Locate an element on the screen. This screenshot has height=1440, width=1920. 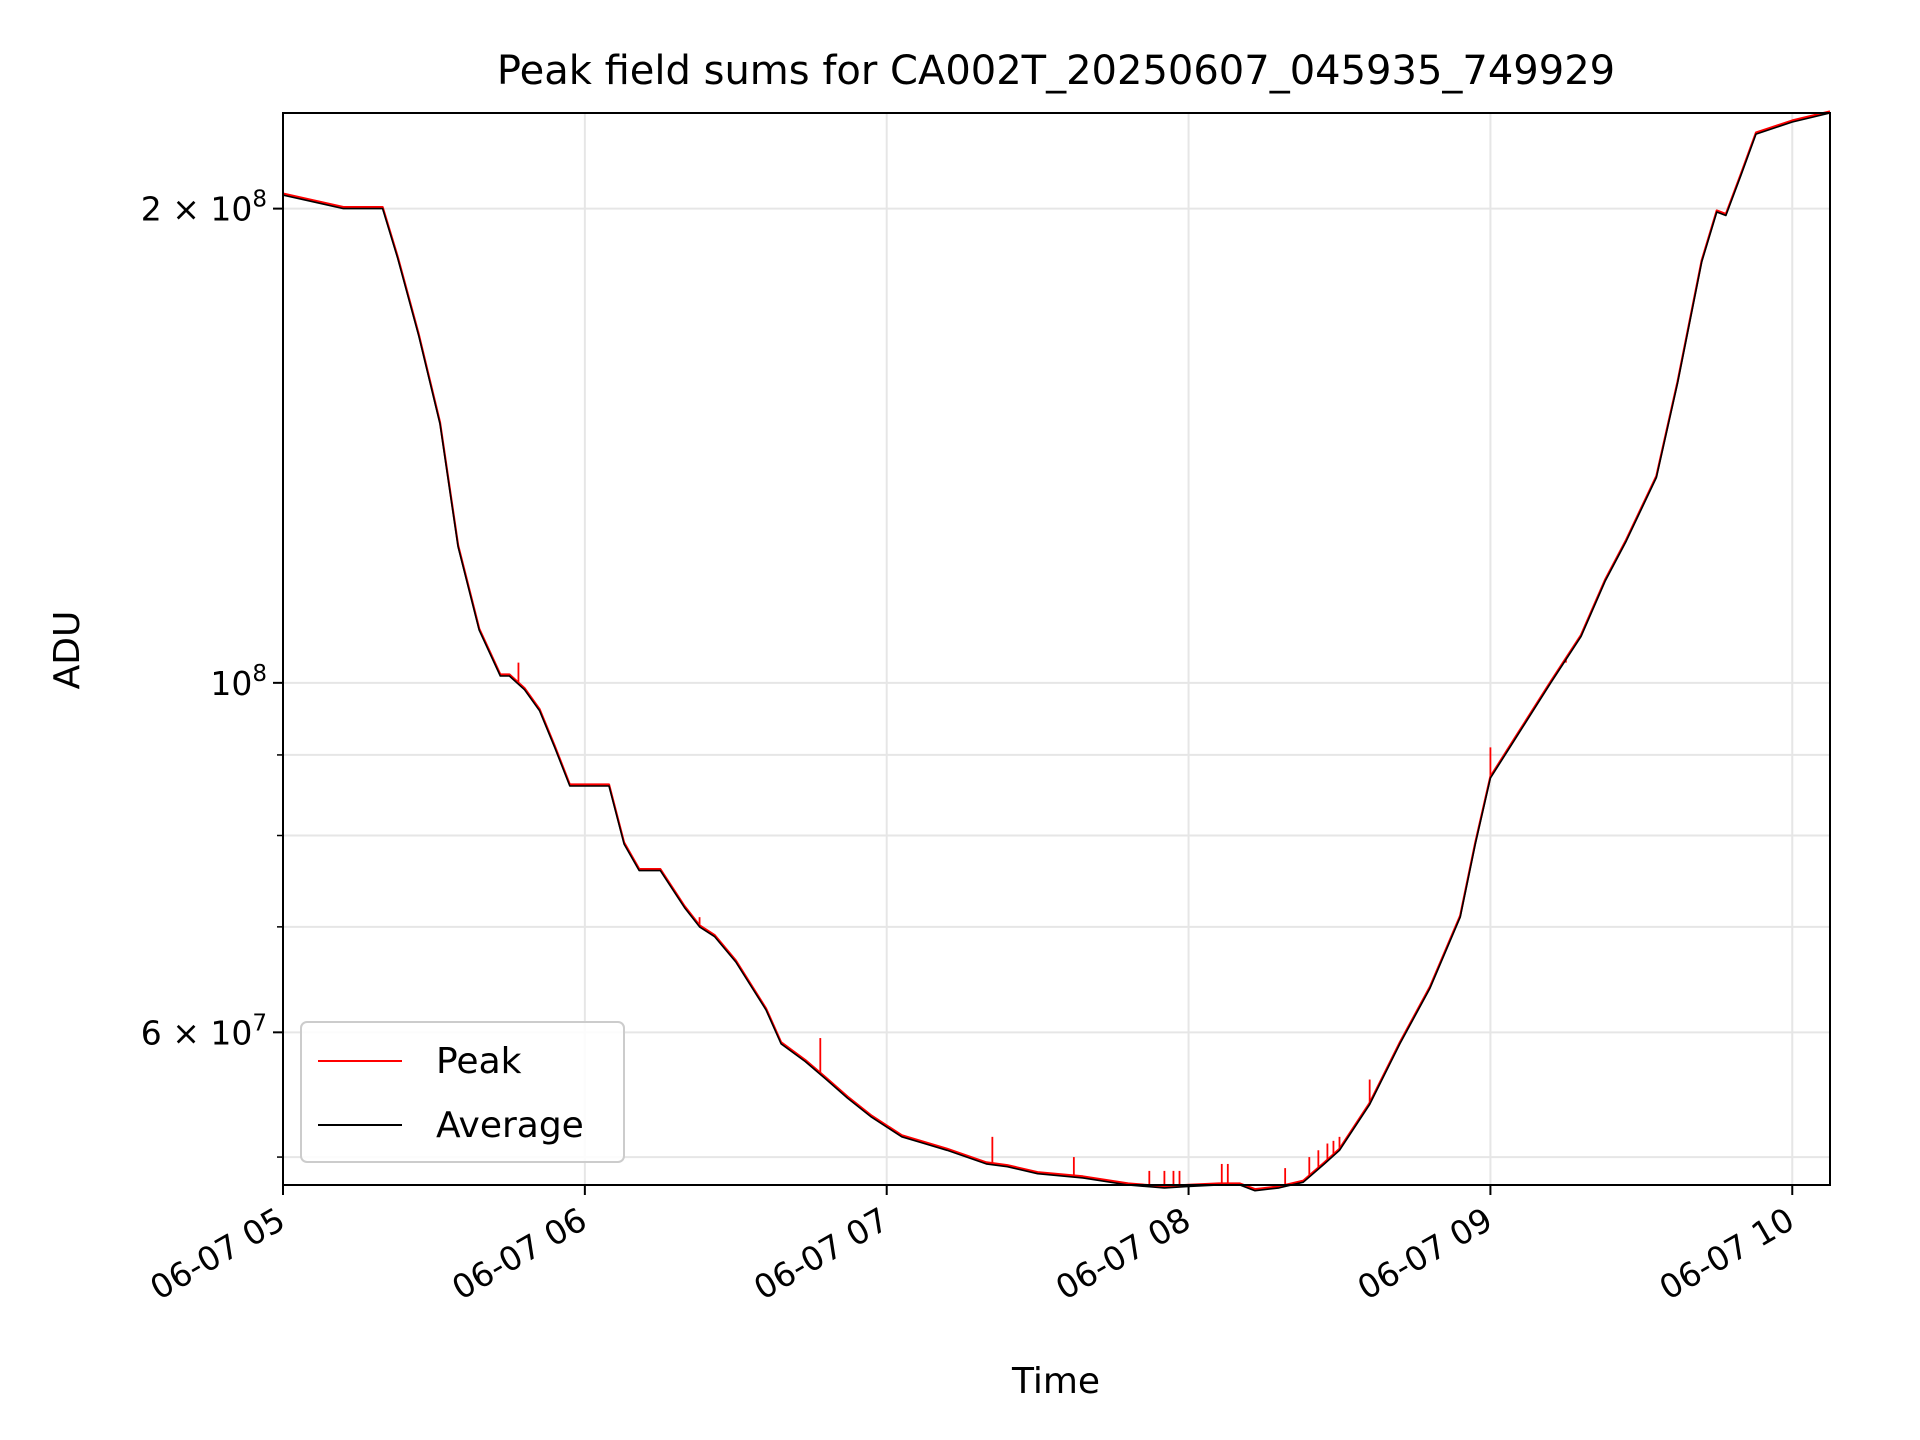
y-axis: 2 × 108 108 6 × 107 is located at coordinates (212, 672).